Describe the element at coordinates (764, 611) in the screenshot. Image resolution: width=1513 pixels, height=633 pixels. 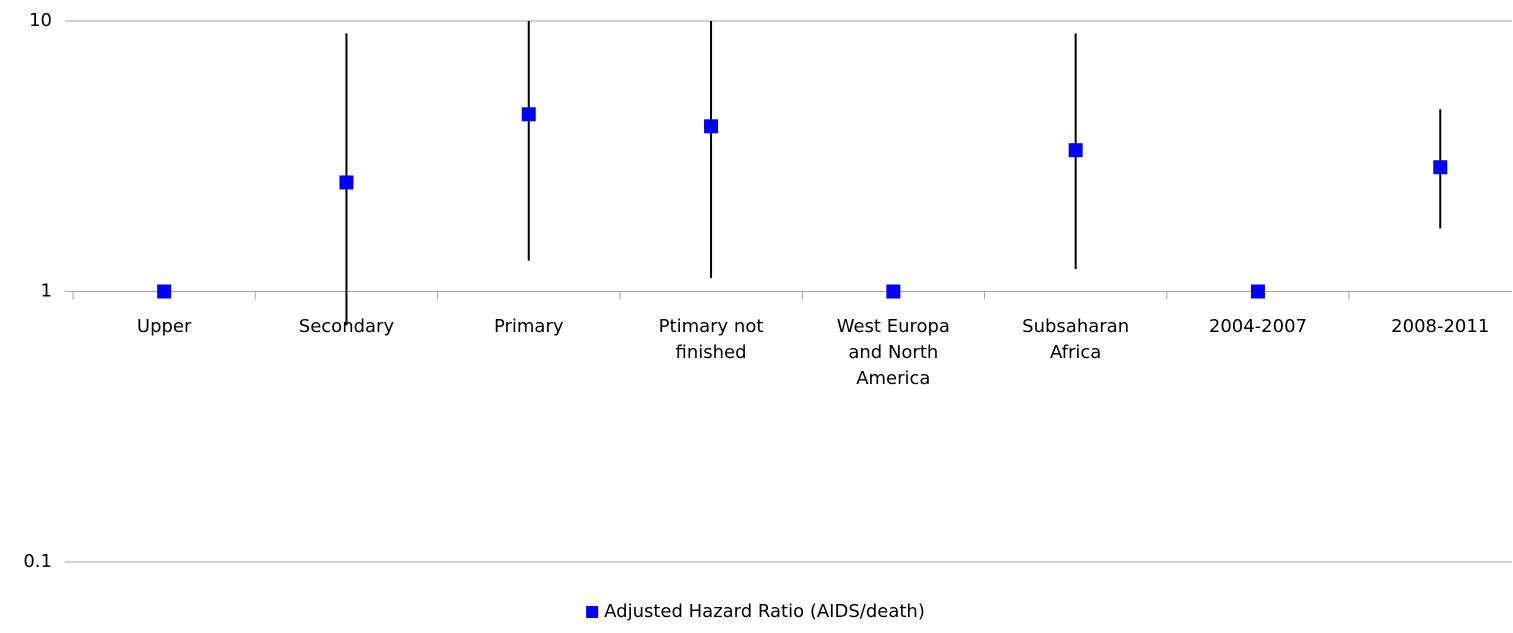
I see `legend-label: Adjusted Hazard Ratio (AIDS/death)` at that location.